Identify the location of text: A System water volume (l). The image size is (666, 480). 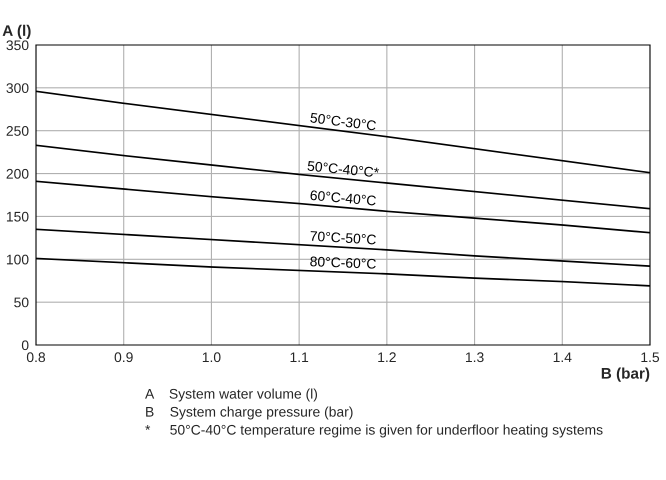
(231, 395).